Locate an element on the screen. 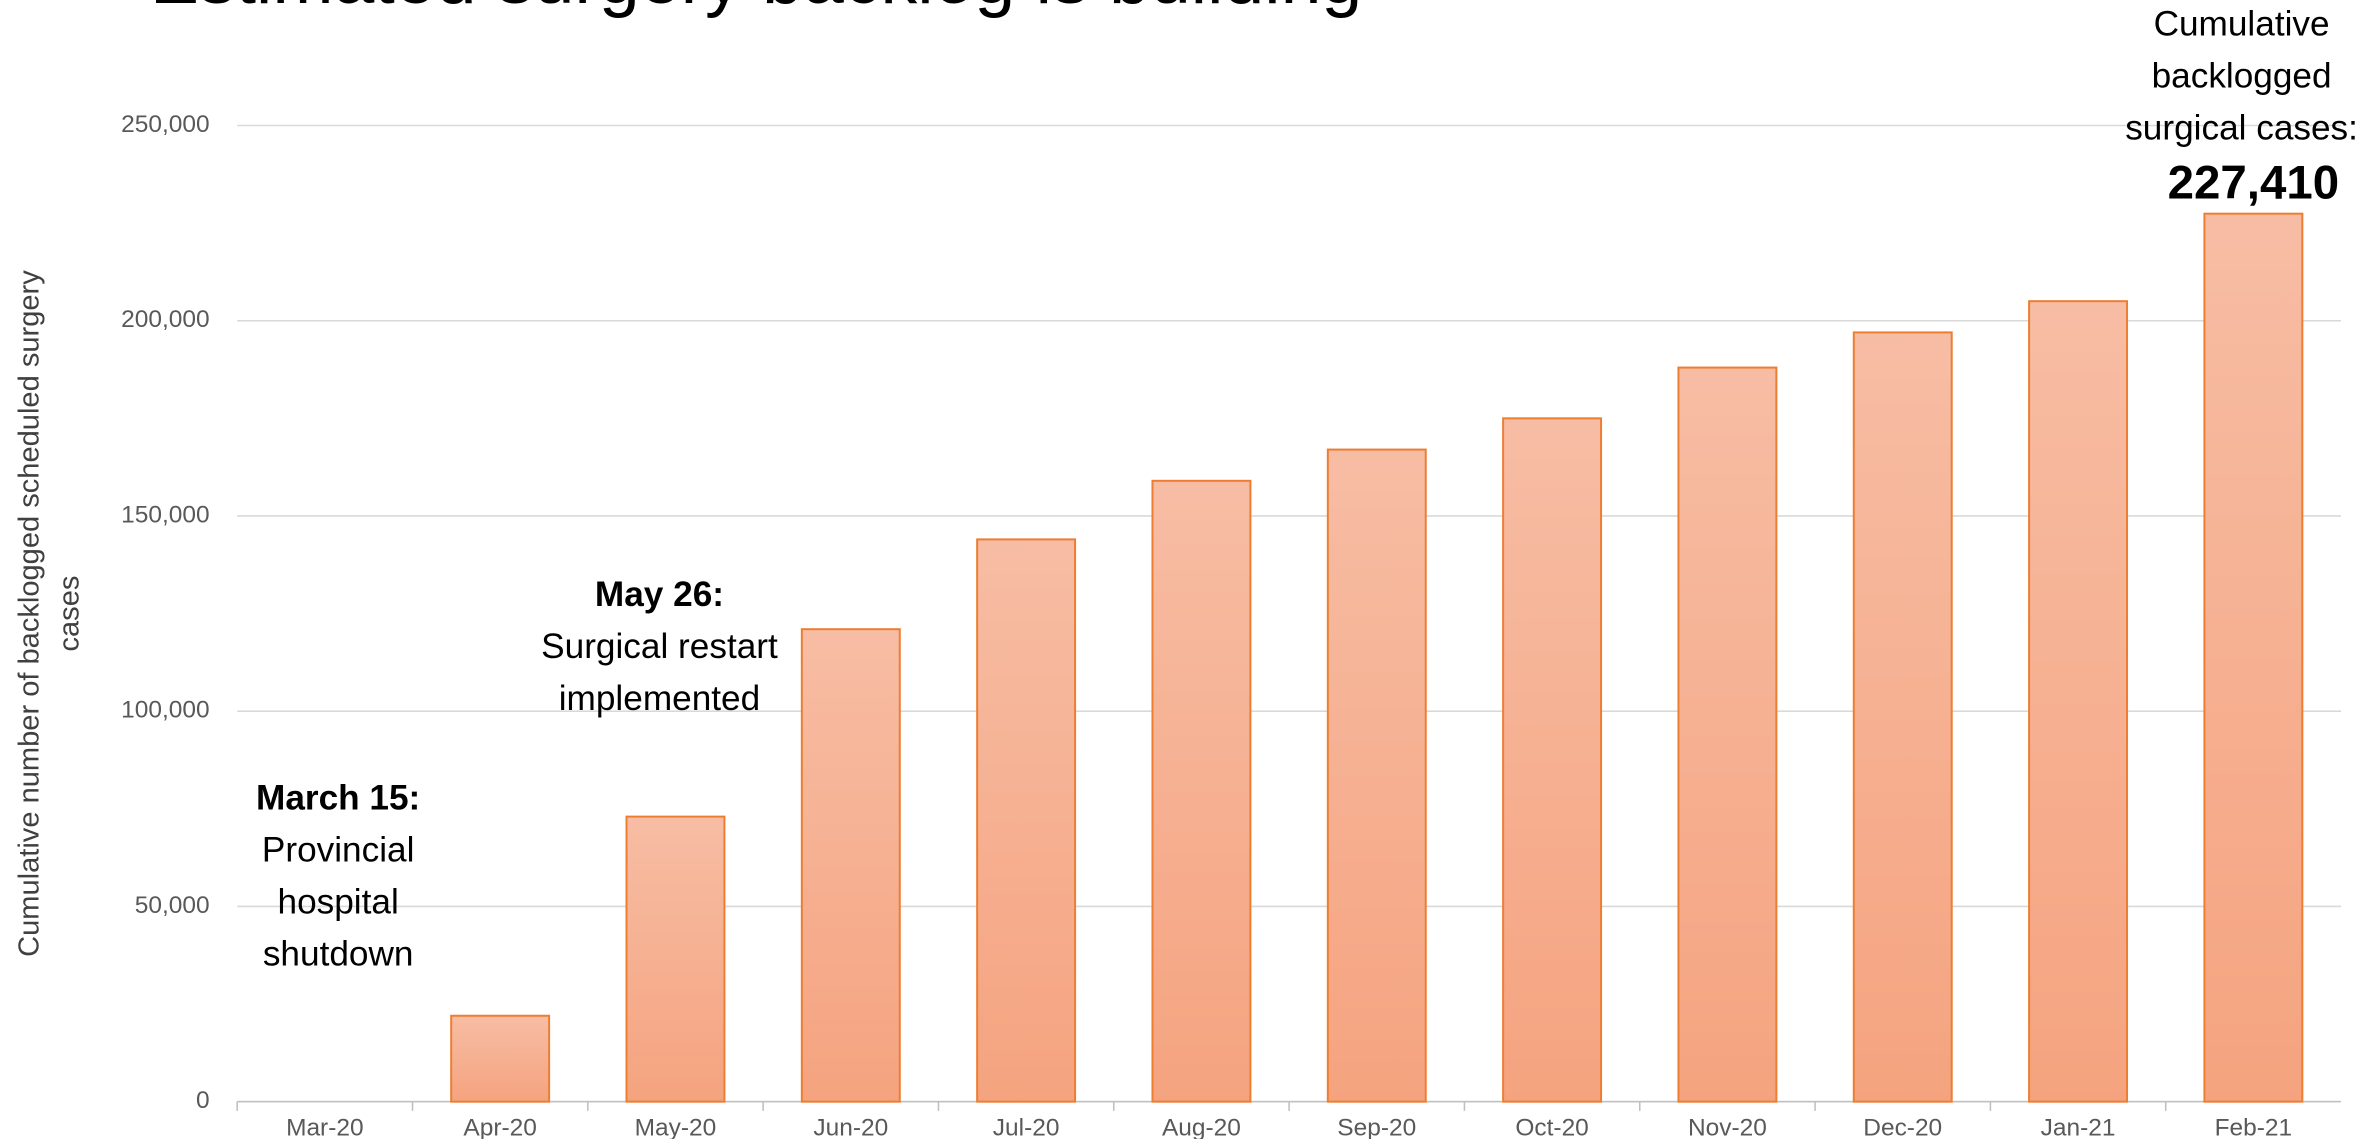 This screenshot has width=2364, height=1139. y-tick-label: 50,000 is located at coordinates (172, 905).